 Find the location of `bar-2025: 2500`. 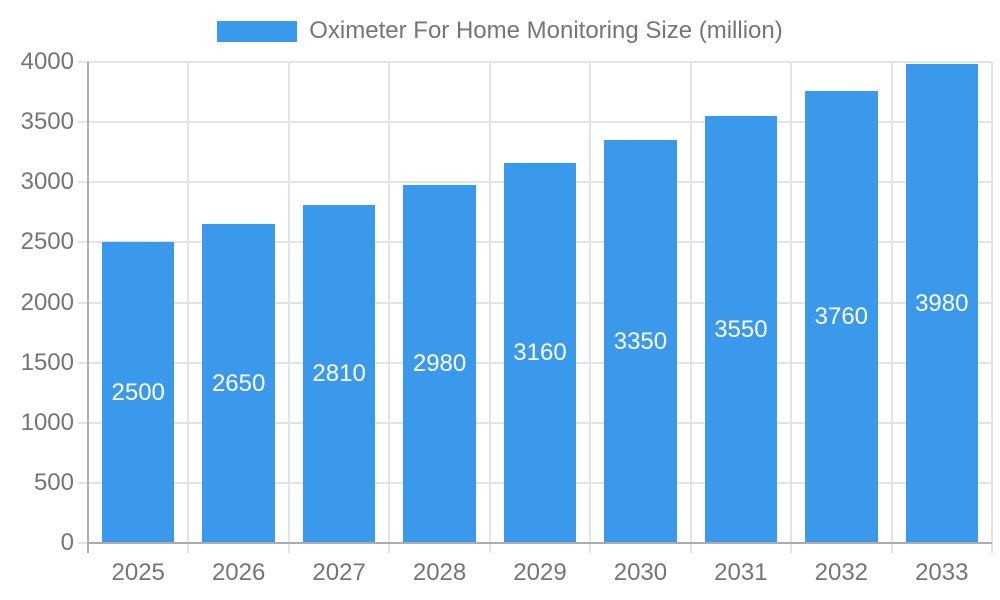

bar-2025: 2500 is located at coordinates (138, 392).